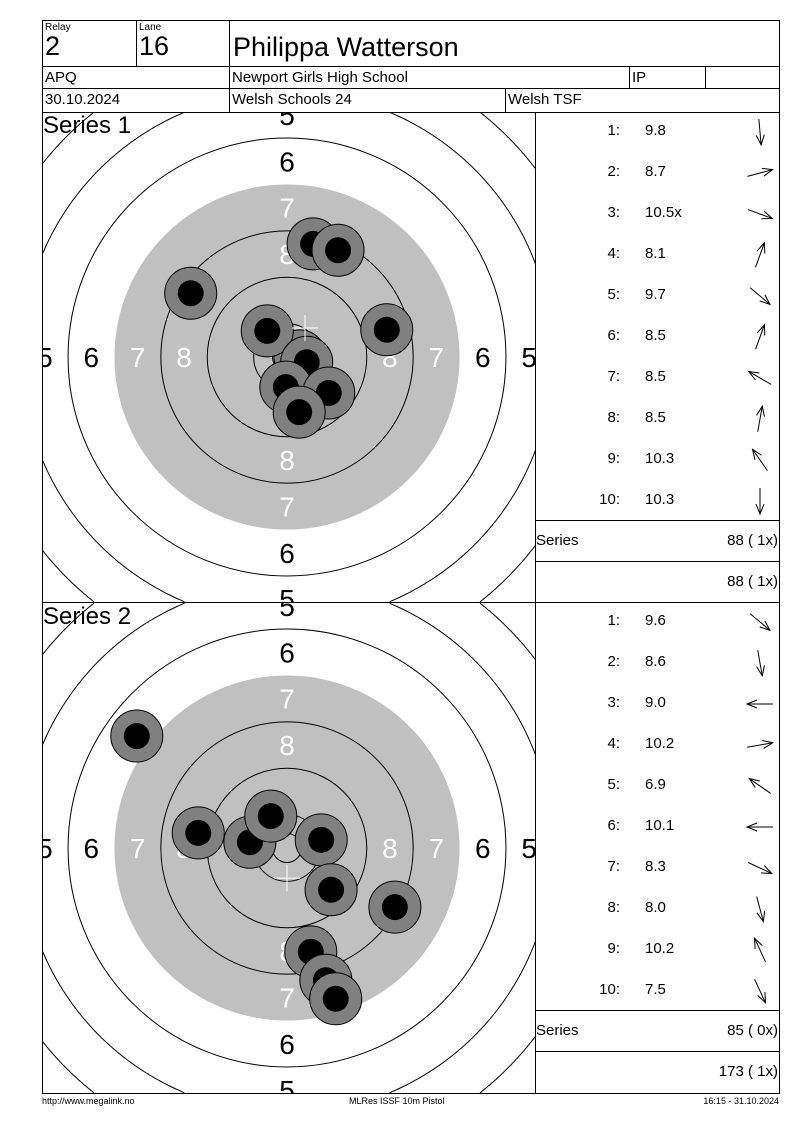 This screenshot has width=800, height=1130. I want to click on shot-score: 9.0, so click(655, 702).